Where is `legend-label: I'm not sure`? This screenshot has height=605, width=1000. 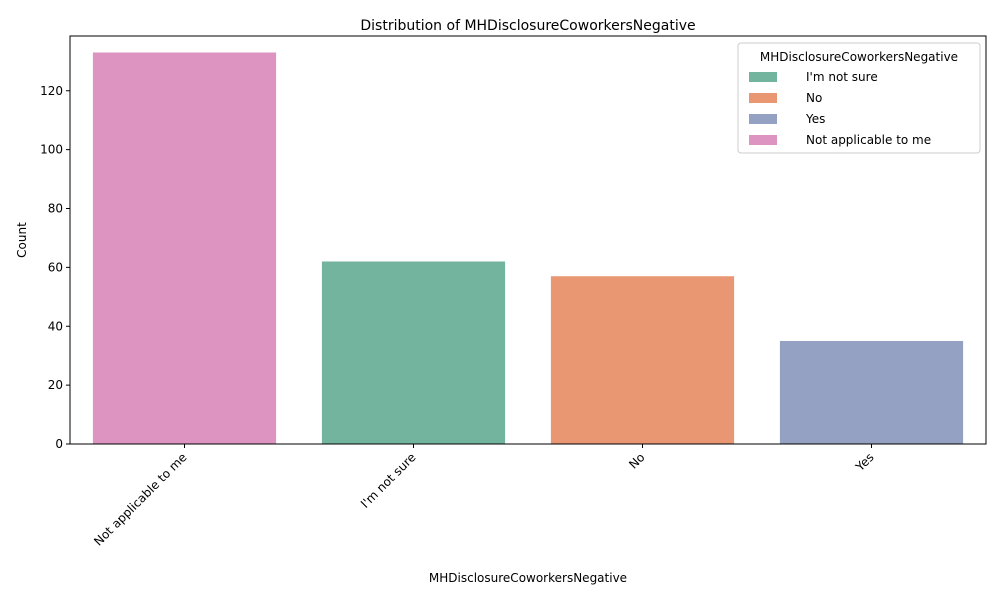
legend-label: I'm not sure is located at coordinates (842, 77).